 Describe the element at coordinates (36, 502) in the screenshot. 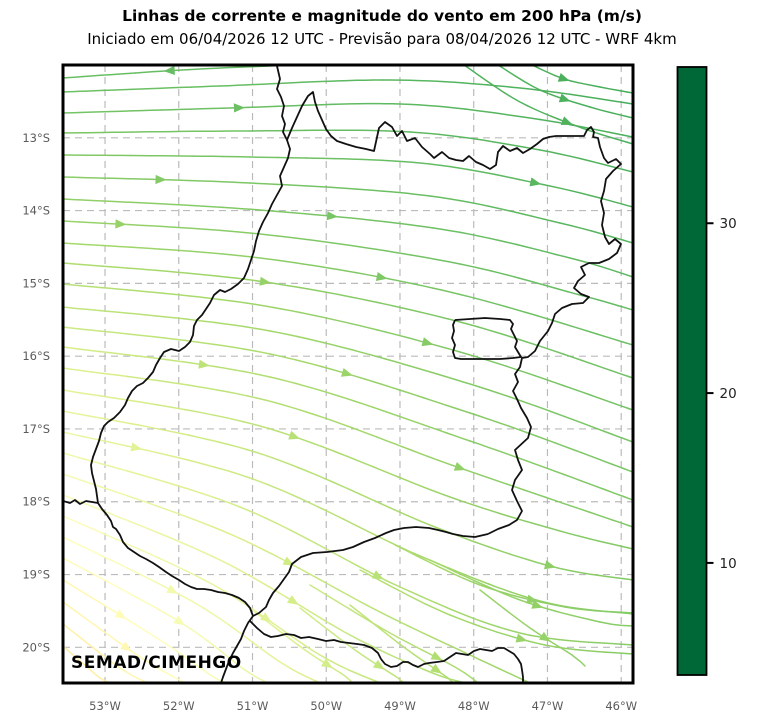

I see `lat-tick-label: 18°S` at that location.